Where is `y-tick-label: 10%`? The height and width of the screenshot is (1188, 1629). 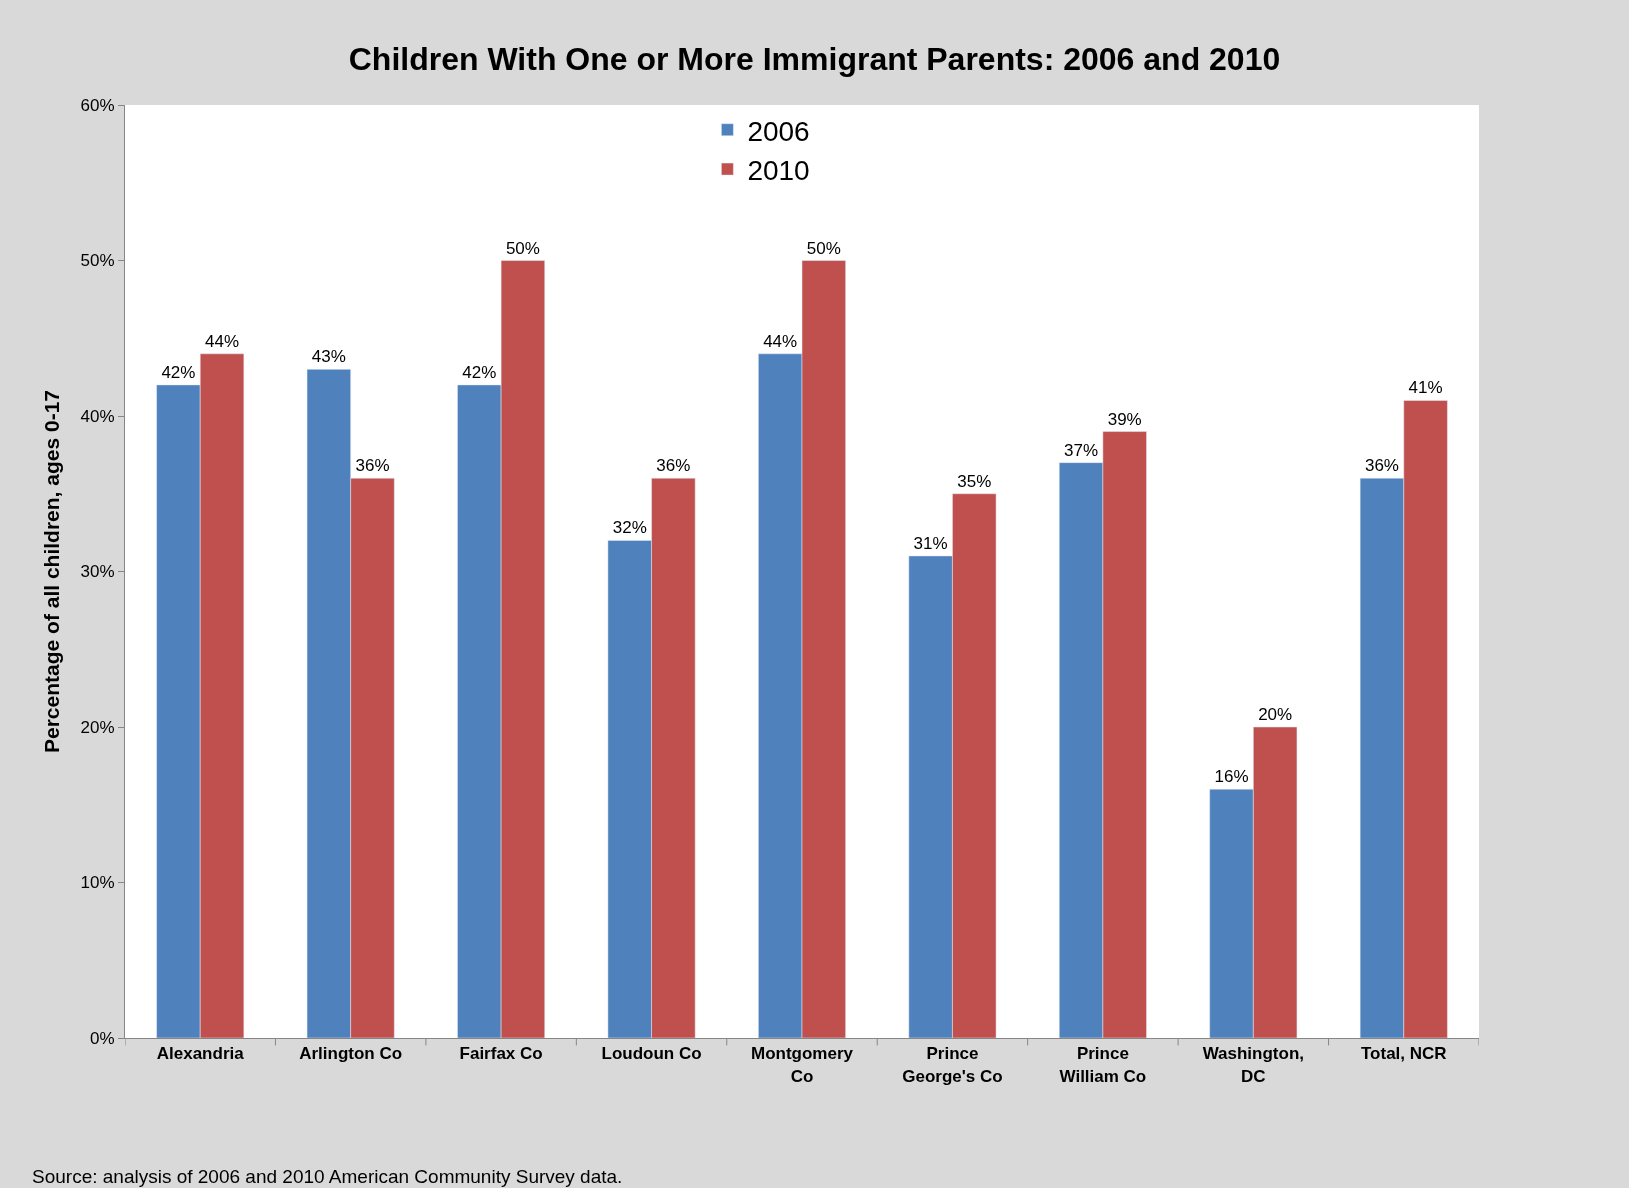 y-tick-label: 10% is located at coordinates (97, 883).